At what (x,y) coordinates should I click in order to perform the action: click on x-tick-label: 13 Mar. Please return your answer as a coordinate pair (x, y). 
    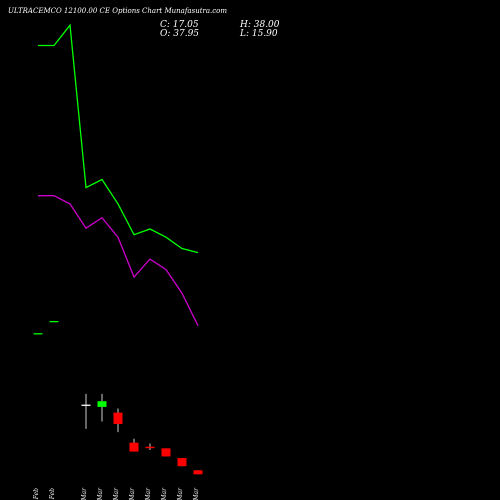
    Looking at the image, I should click on (196, 493).